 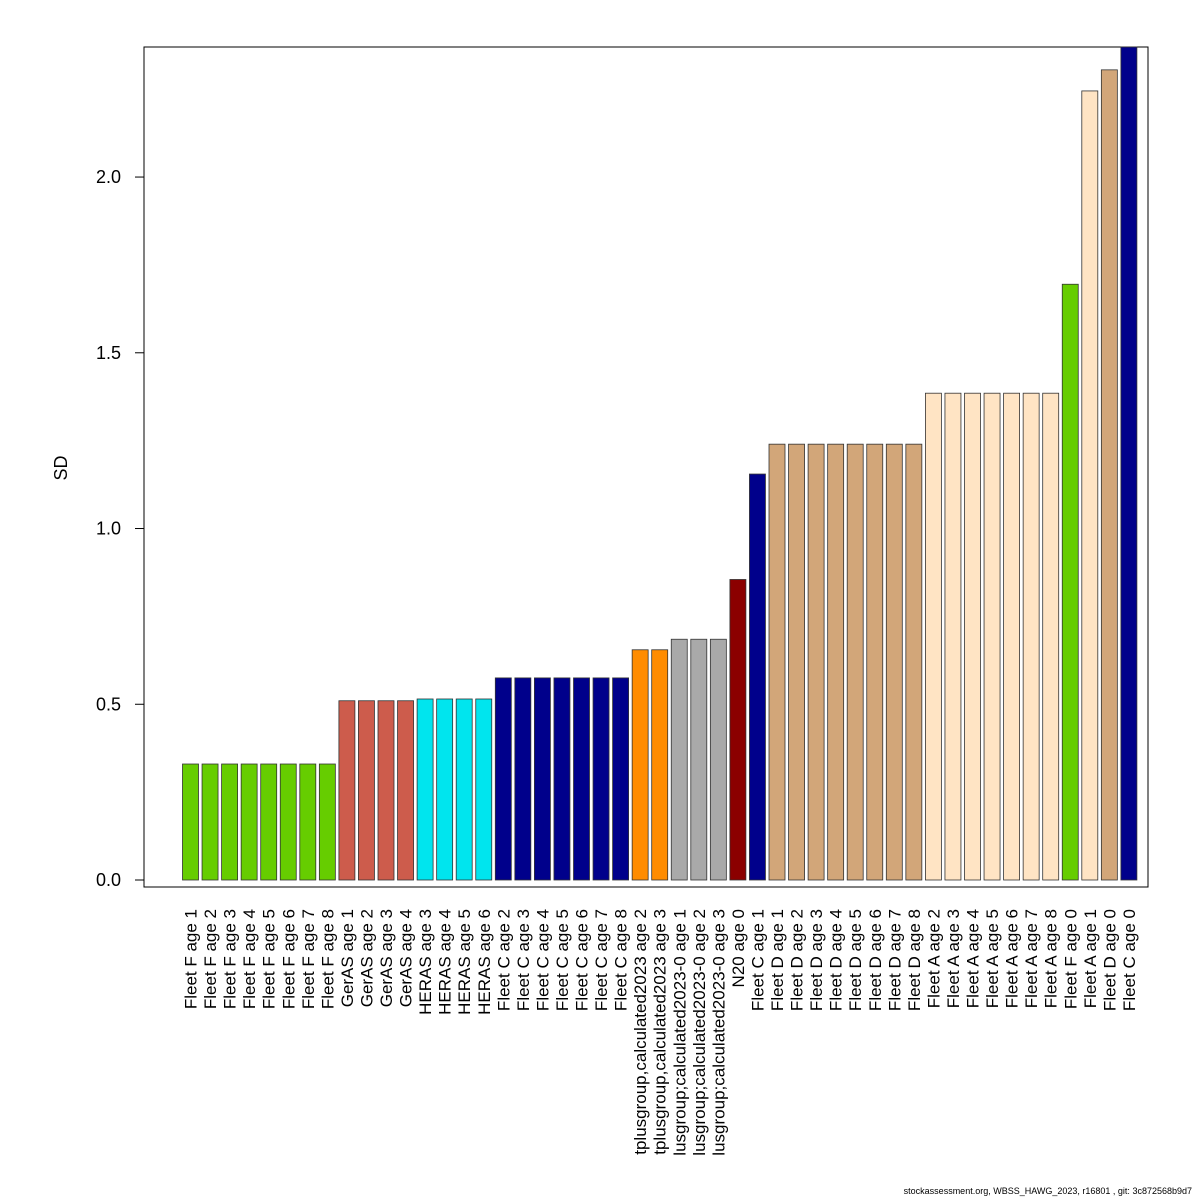 I want to click on x-tick-label: HERAS age 6, so click(x=484, y=962).